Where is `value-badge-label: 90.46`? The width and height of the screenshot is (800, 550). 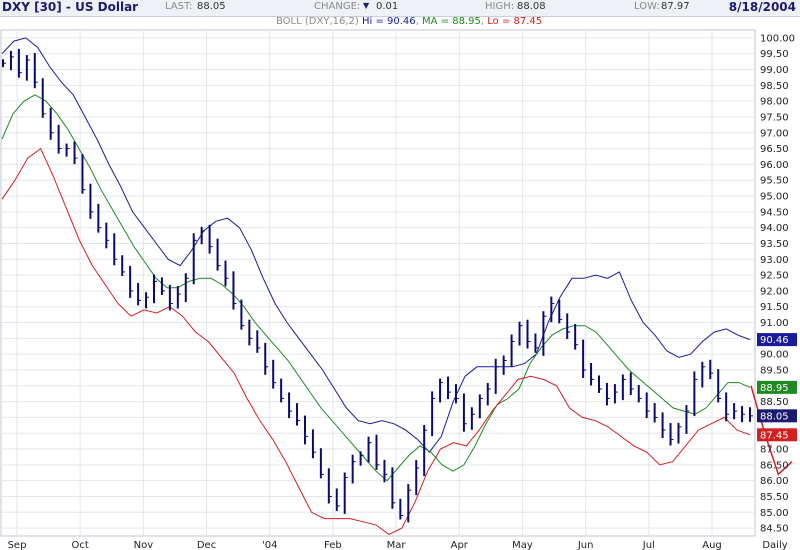
value-badge-label: 90.46 is located at coordinates (774, 340).